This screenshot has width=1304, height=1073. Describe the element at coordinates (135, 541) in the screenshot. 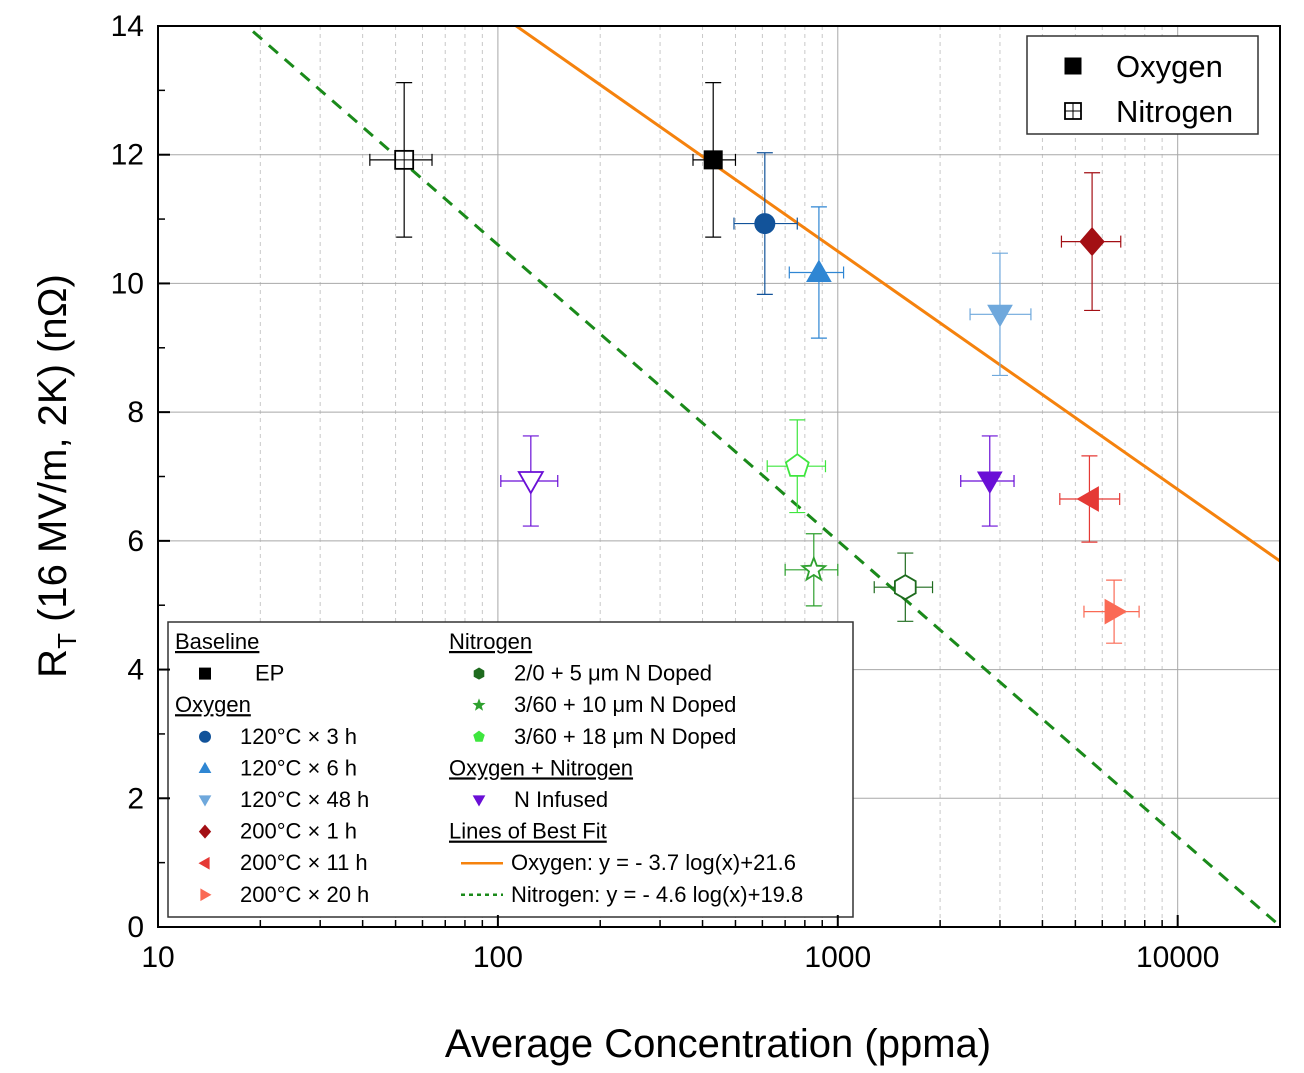

I see `y-tick-label: 6` at that location.